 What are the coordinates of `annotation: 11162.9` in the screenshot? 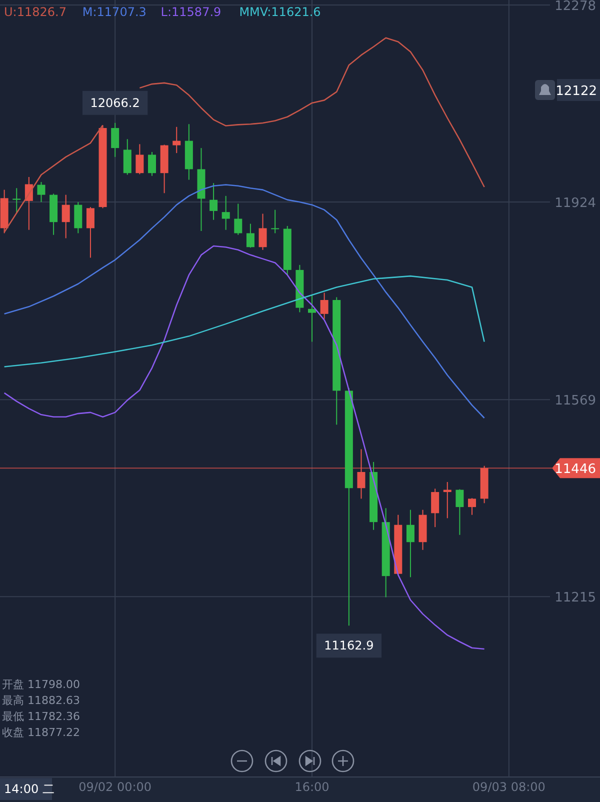 It's located at (349, 645).